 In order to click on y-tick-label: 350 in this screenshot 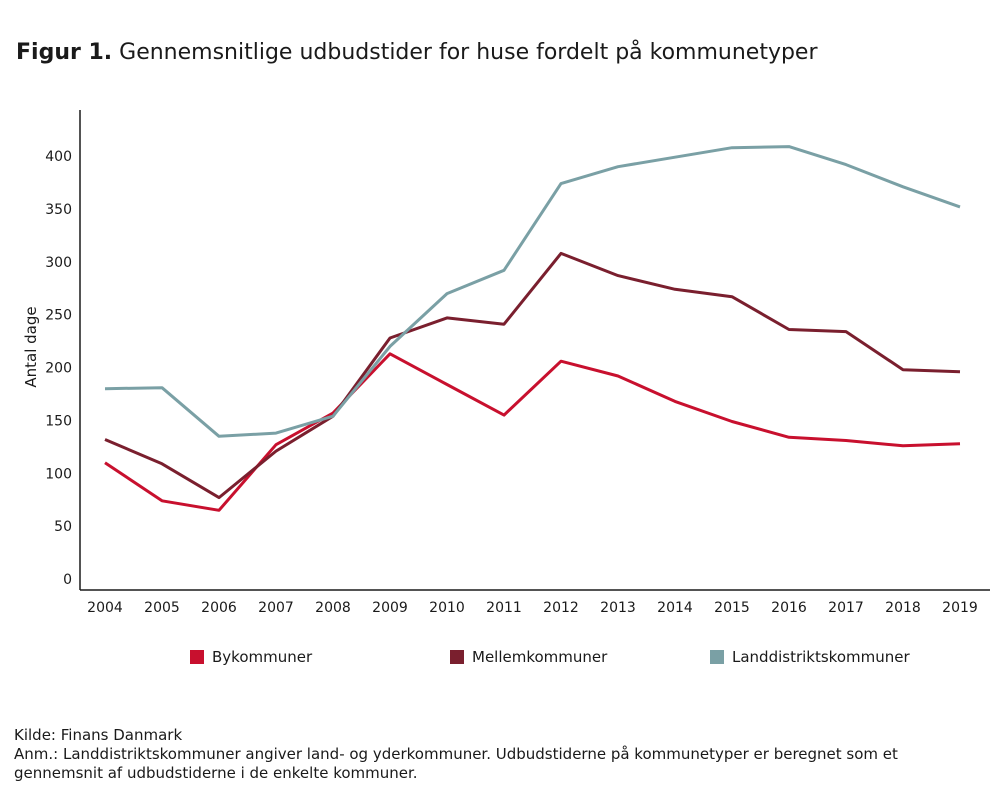, I will do `click(58, 210)`.